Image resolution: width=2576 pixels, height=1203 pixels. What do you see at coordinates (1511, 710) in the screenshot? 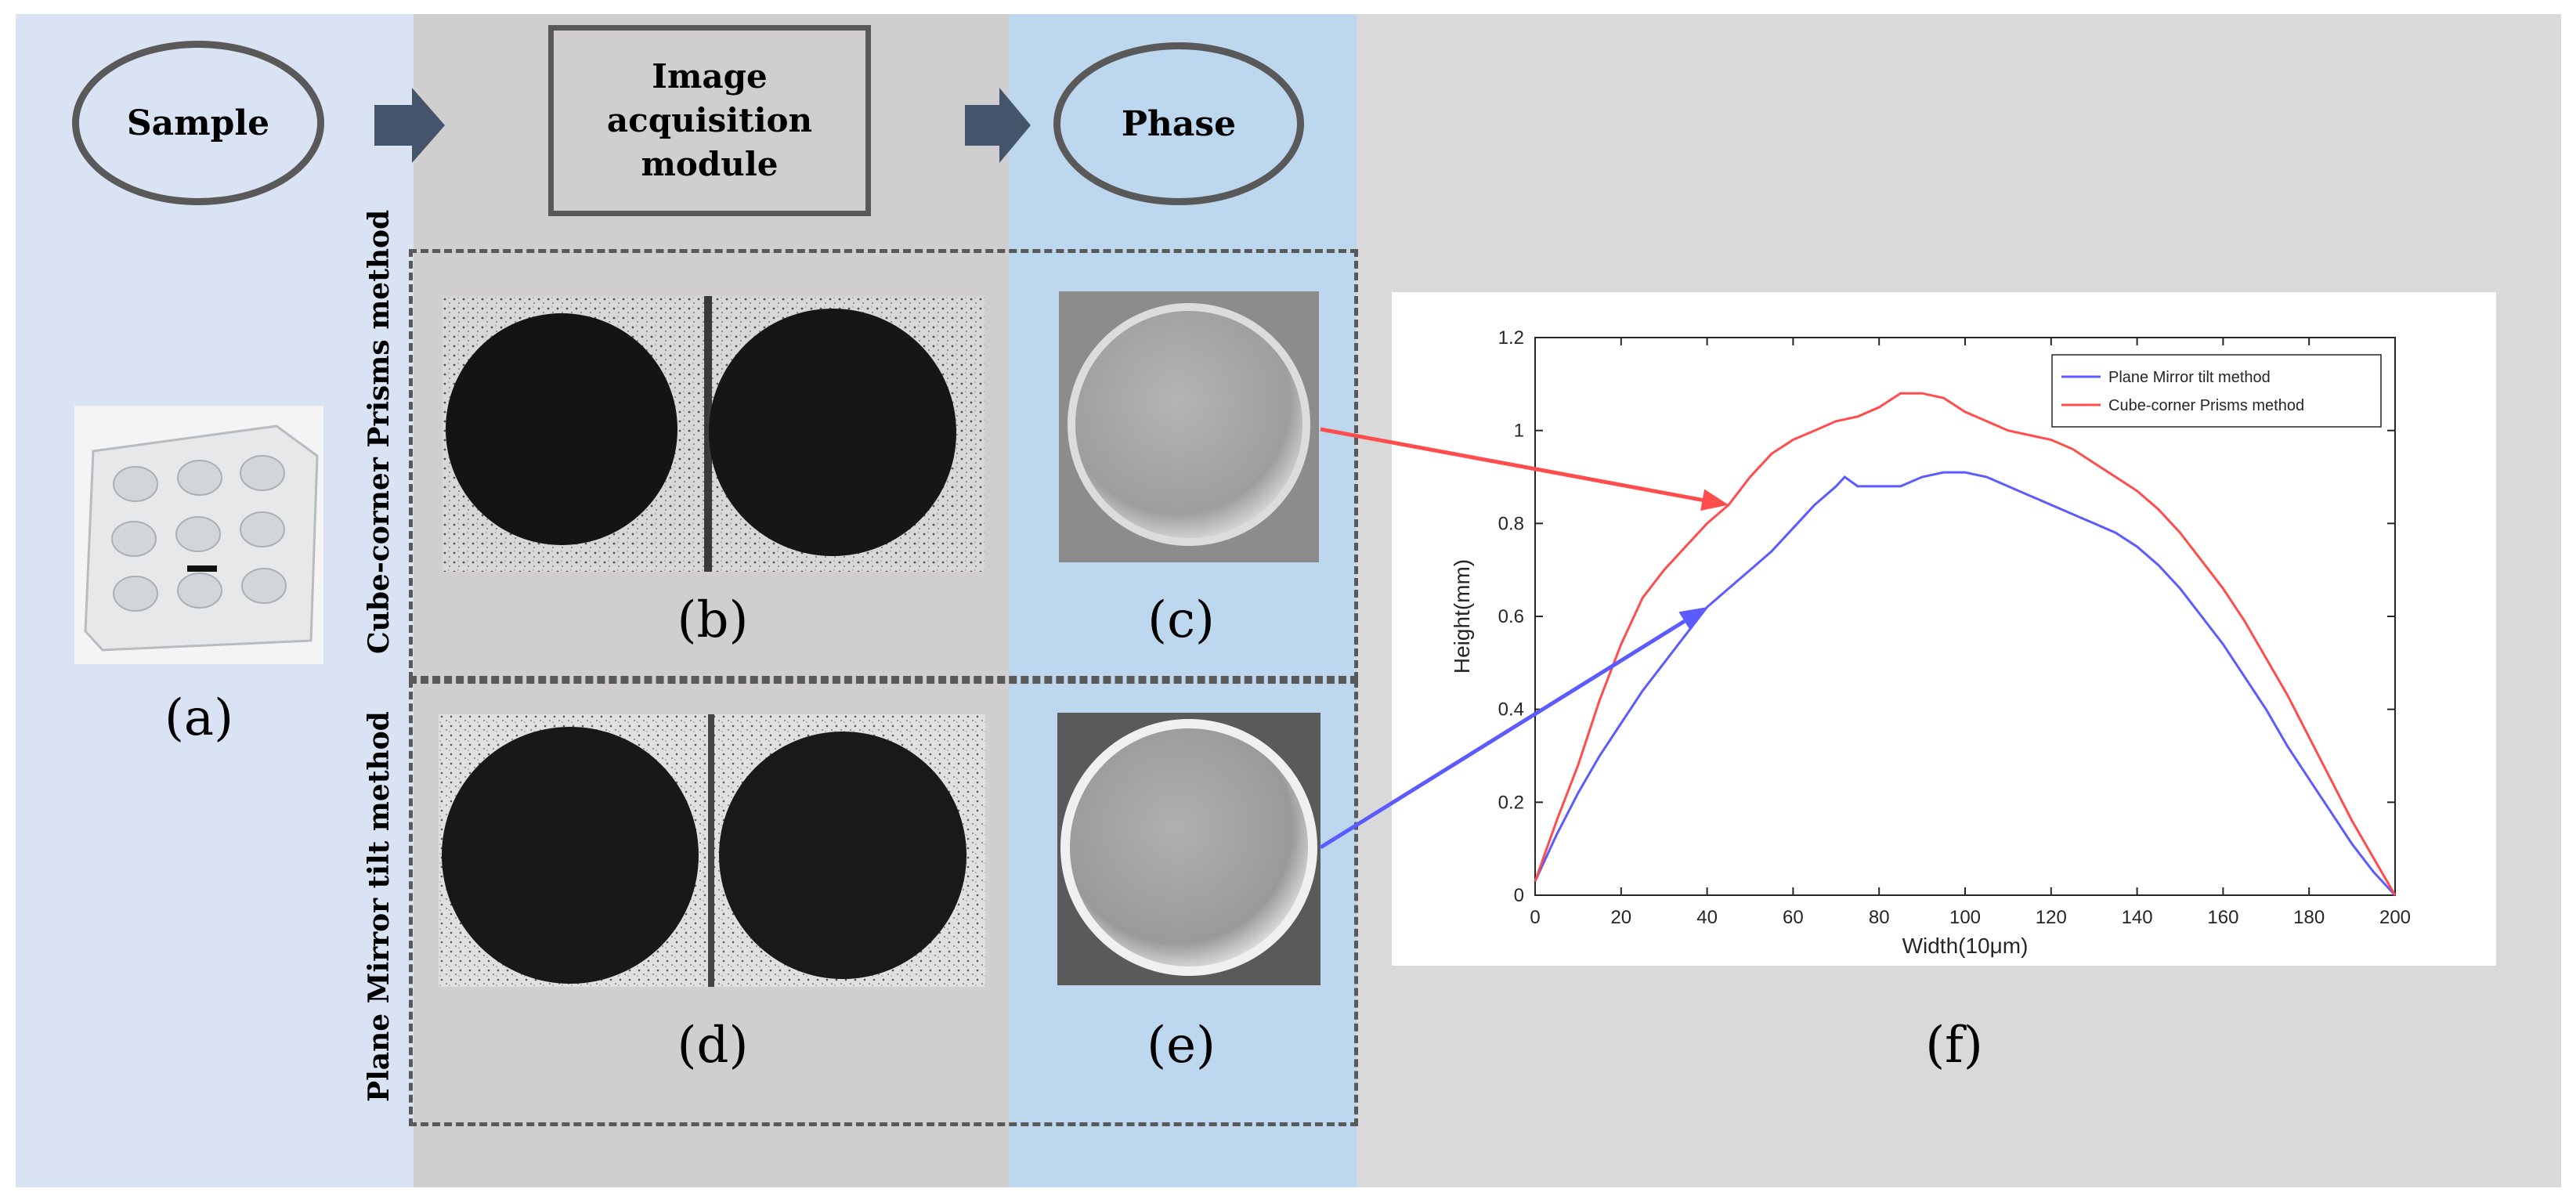
I see `y-tick-label: 0.4` at bounding box center [1511, 710].